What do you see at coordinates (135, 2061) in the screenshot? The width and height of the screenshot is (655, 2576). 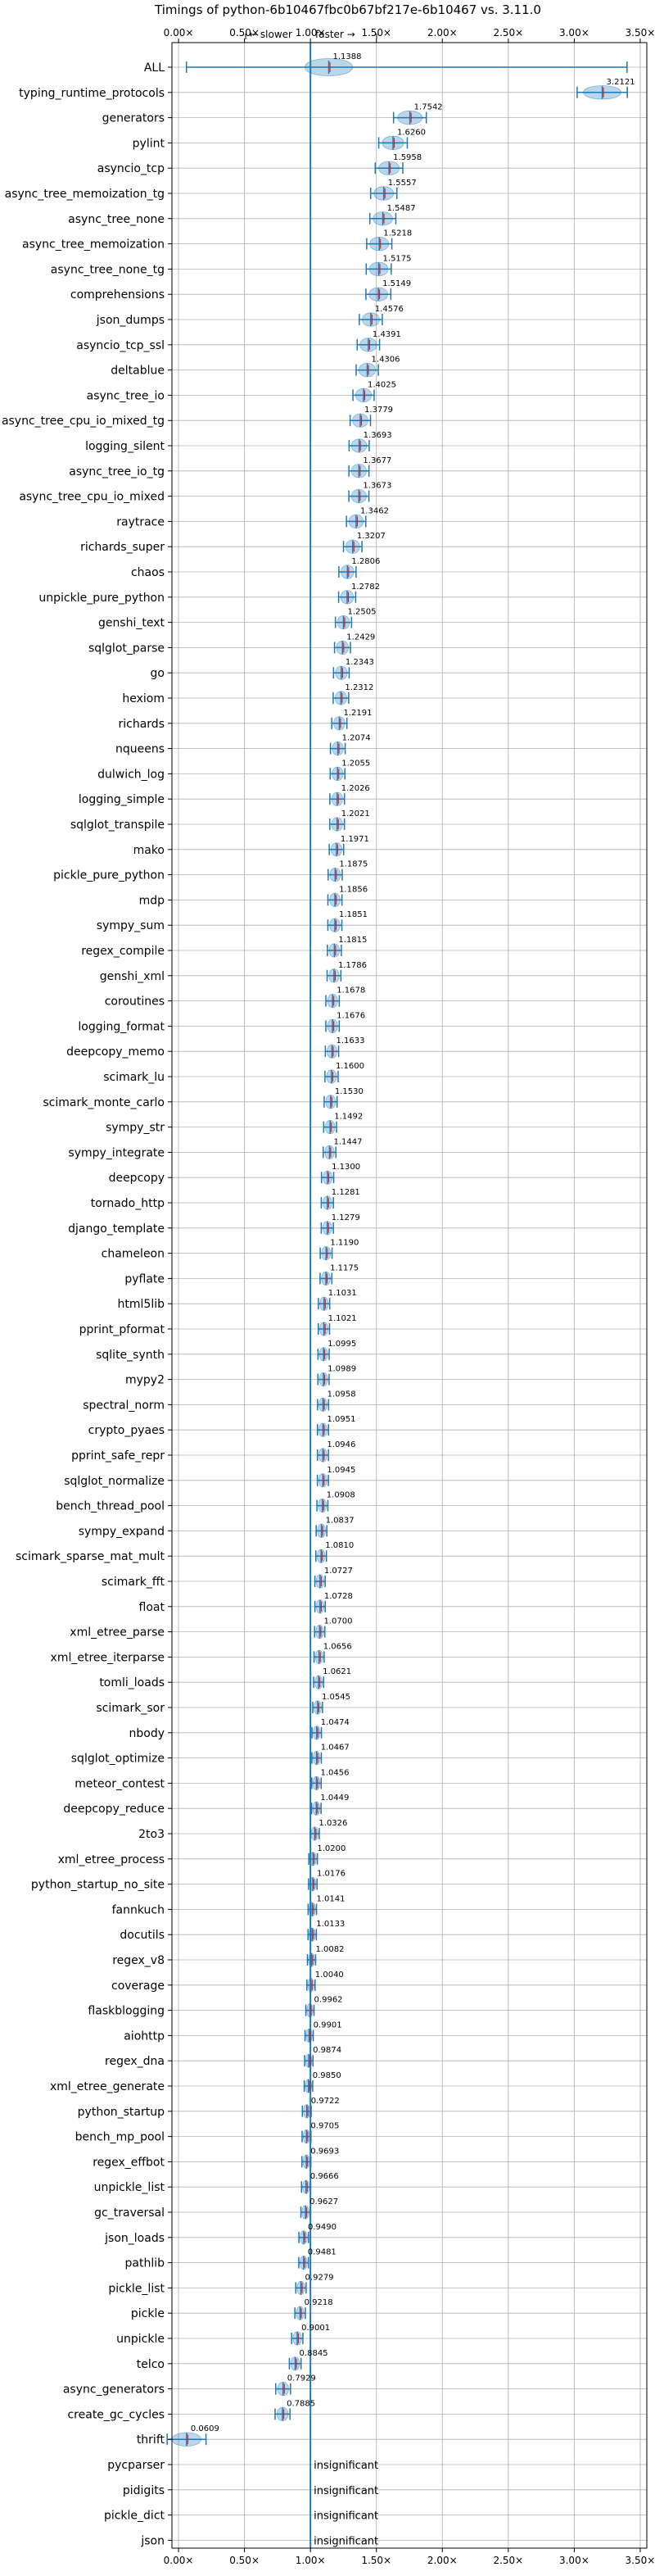 I see `benchmark-label: regex_dna` at bounding box center [135, 2061].